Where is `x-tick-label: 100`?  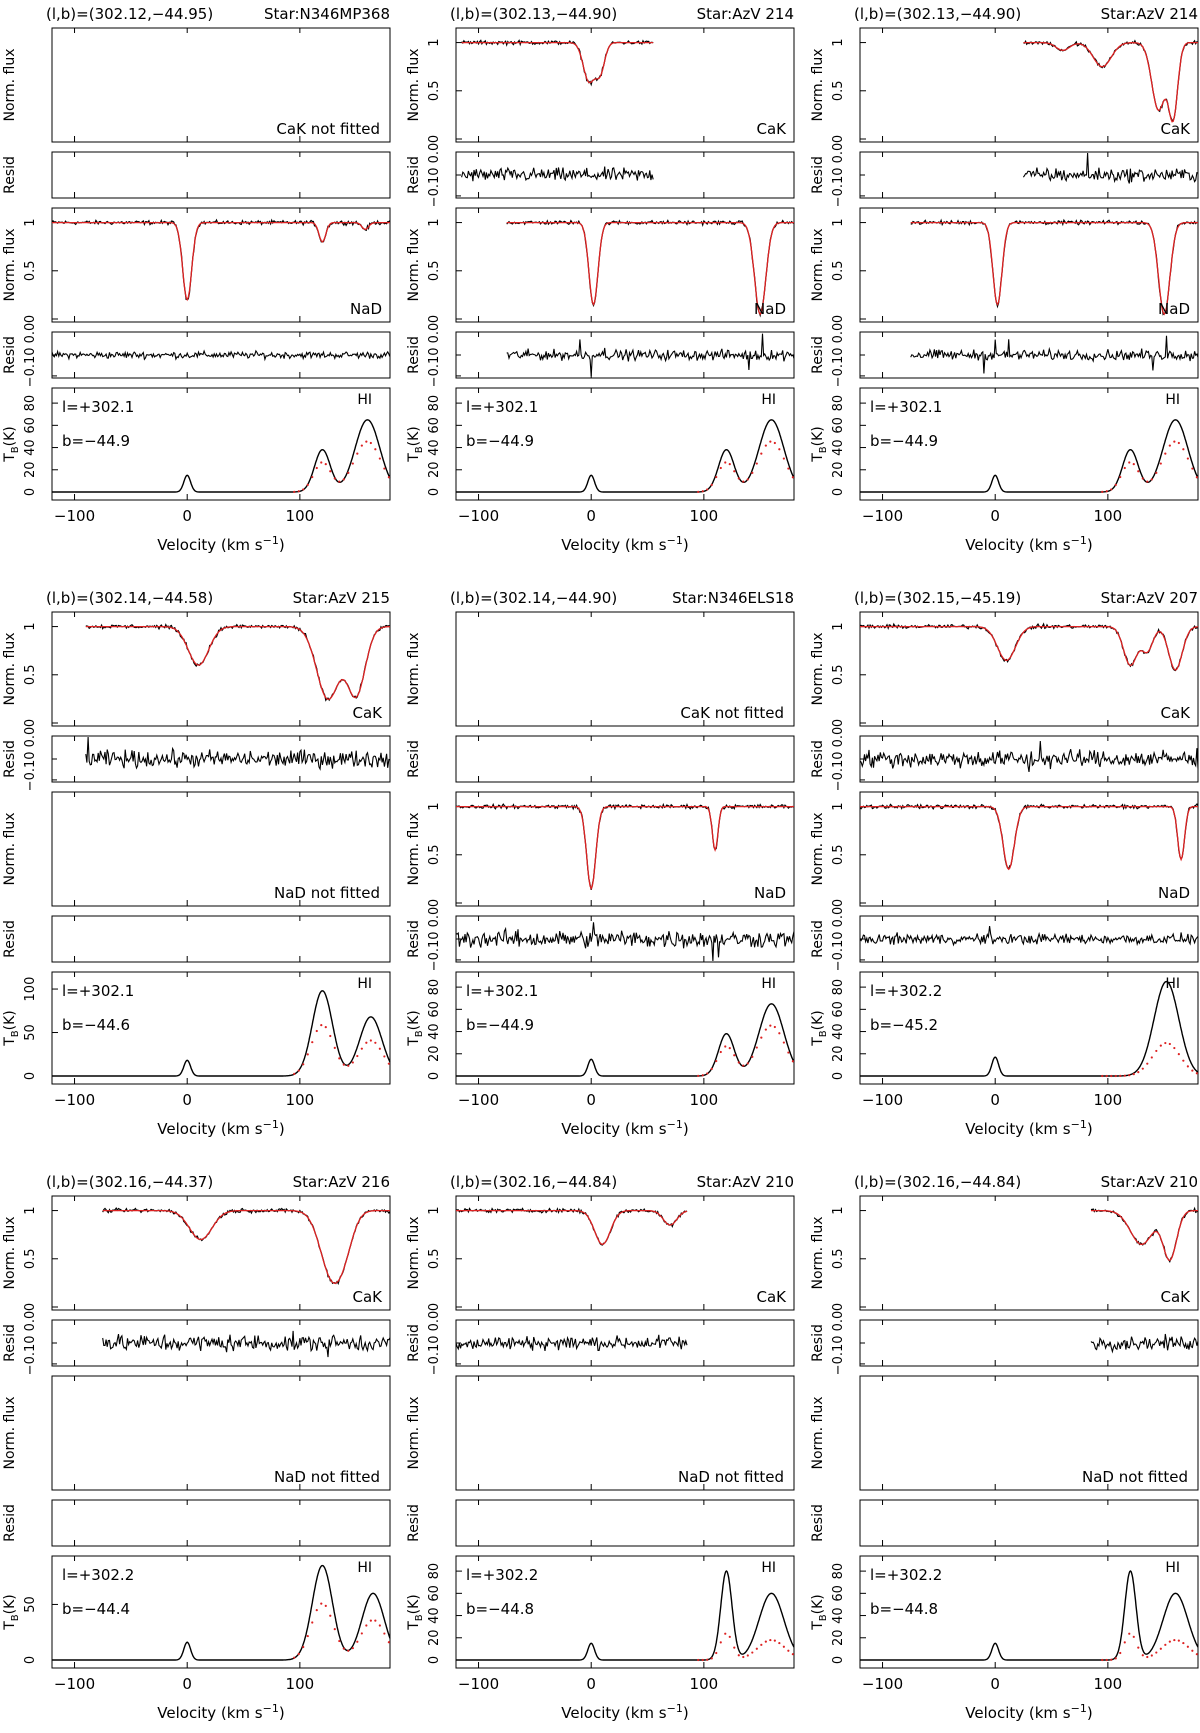 x-tick-label: 100 is located at coordinates (704, 1100).